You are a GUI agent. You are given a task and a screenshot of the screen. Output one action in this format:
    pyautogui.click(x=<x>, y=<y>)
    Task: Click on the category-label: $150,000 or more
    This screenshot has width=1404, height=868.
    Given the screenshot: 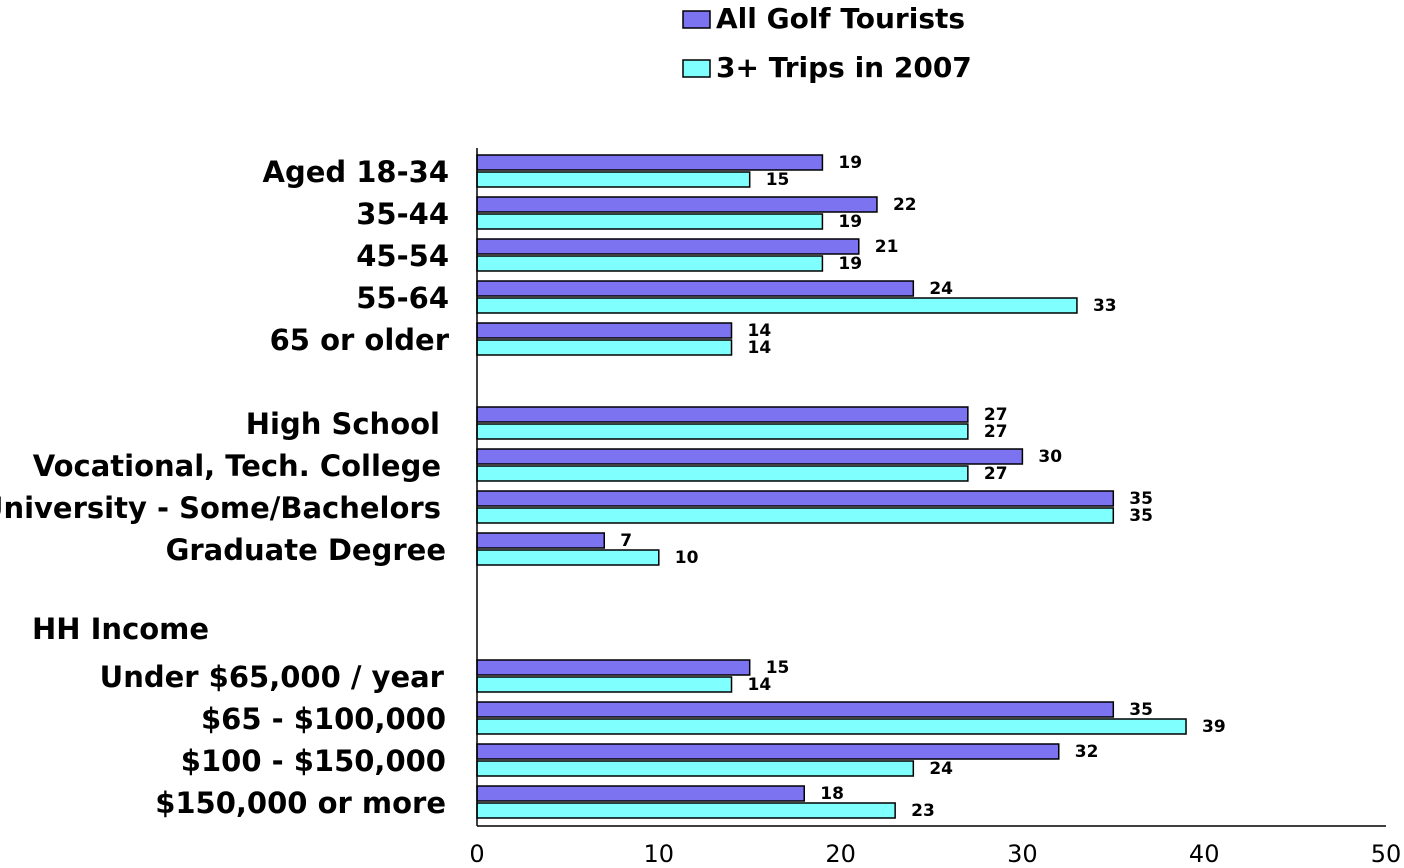 What is the action you would take?
    pyautogui.click(x=300, y=803)
    